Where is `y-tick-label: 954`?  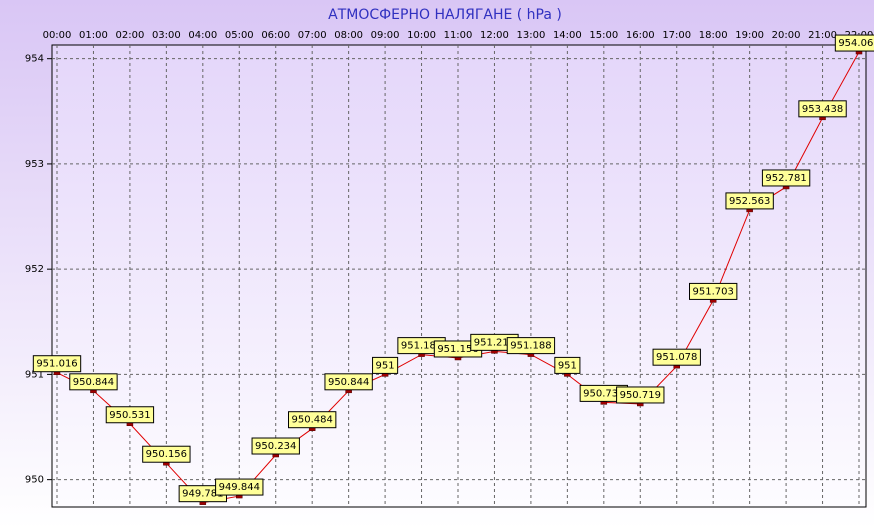
y-tick-label: 954 is located at coordinates (34, 59).